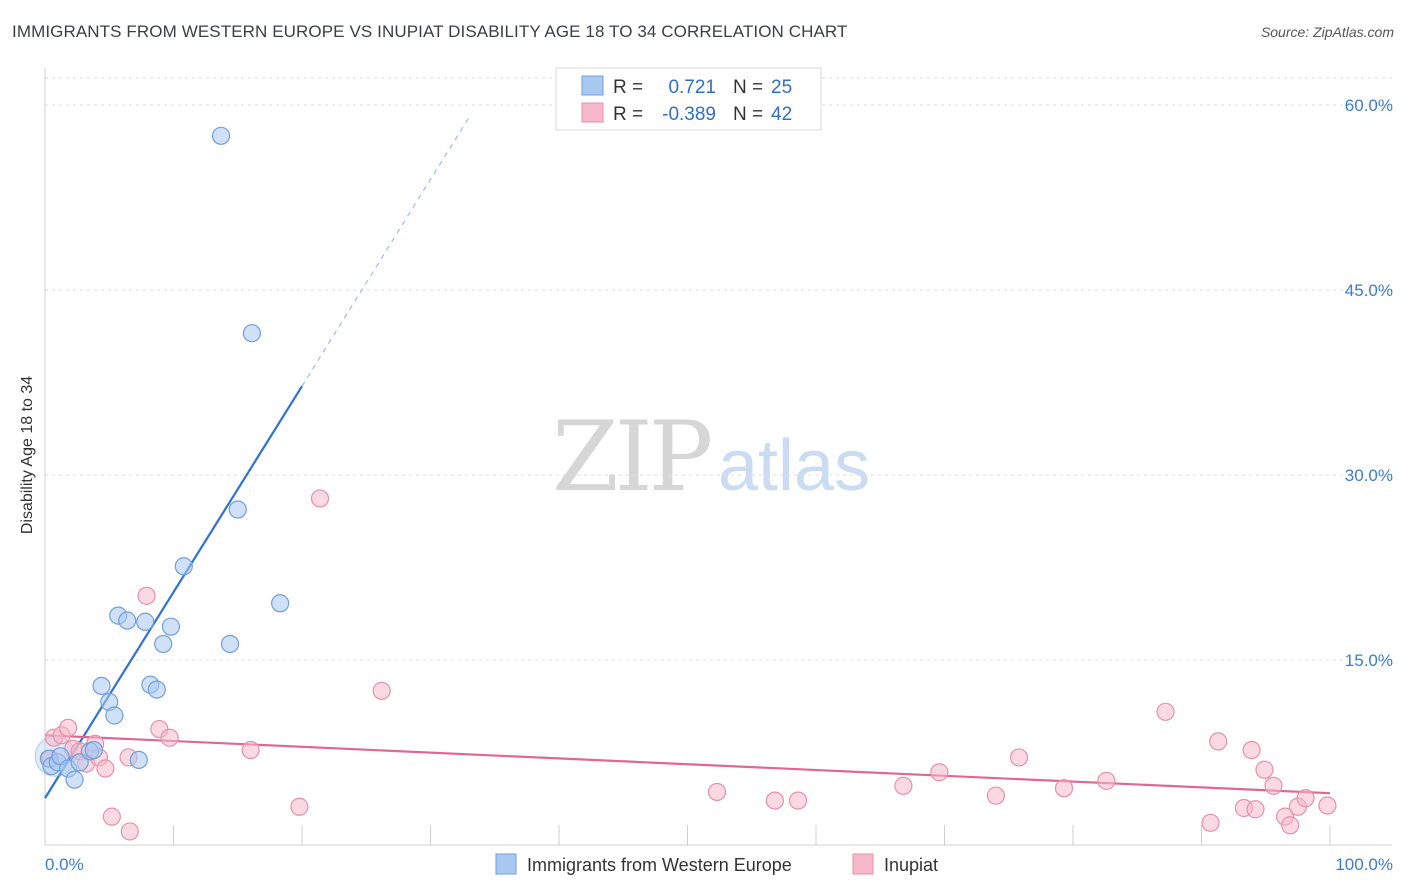 This screenshot has width=1406, height=892. What do you see at coordinates (863, 864) in the screenshot?
I see `series-legend-swatch-pink` at bounding box center [863, 864].